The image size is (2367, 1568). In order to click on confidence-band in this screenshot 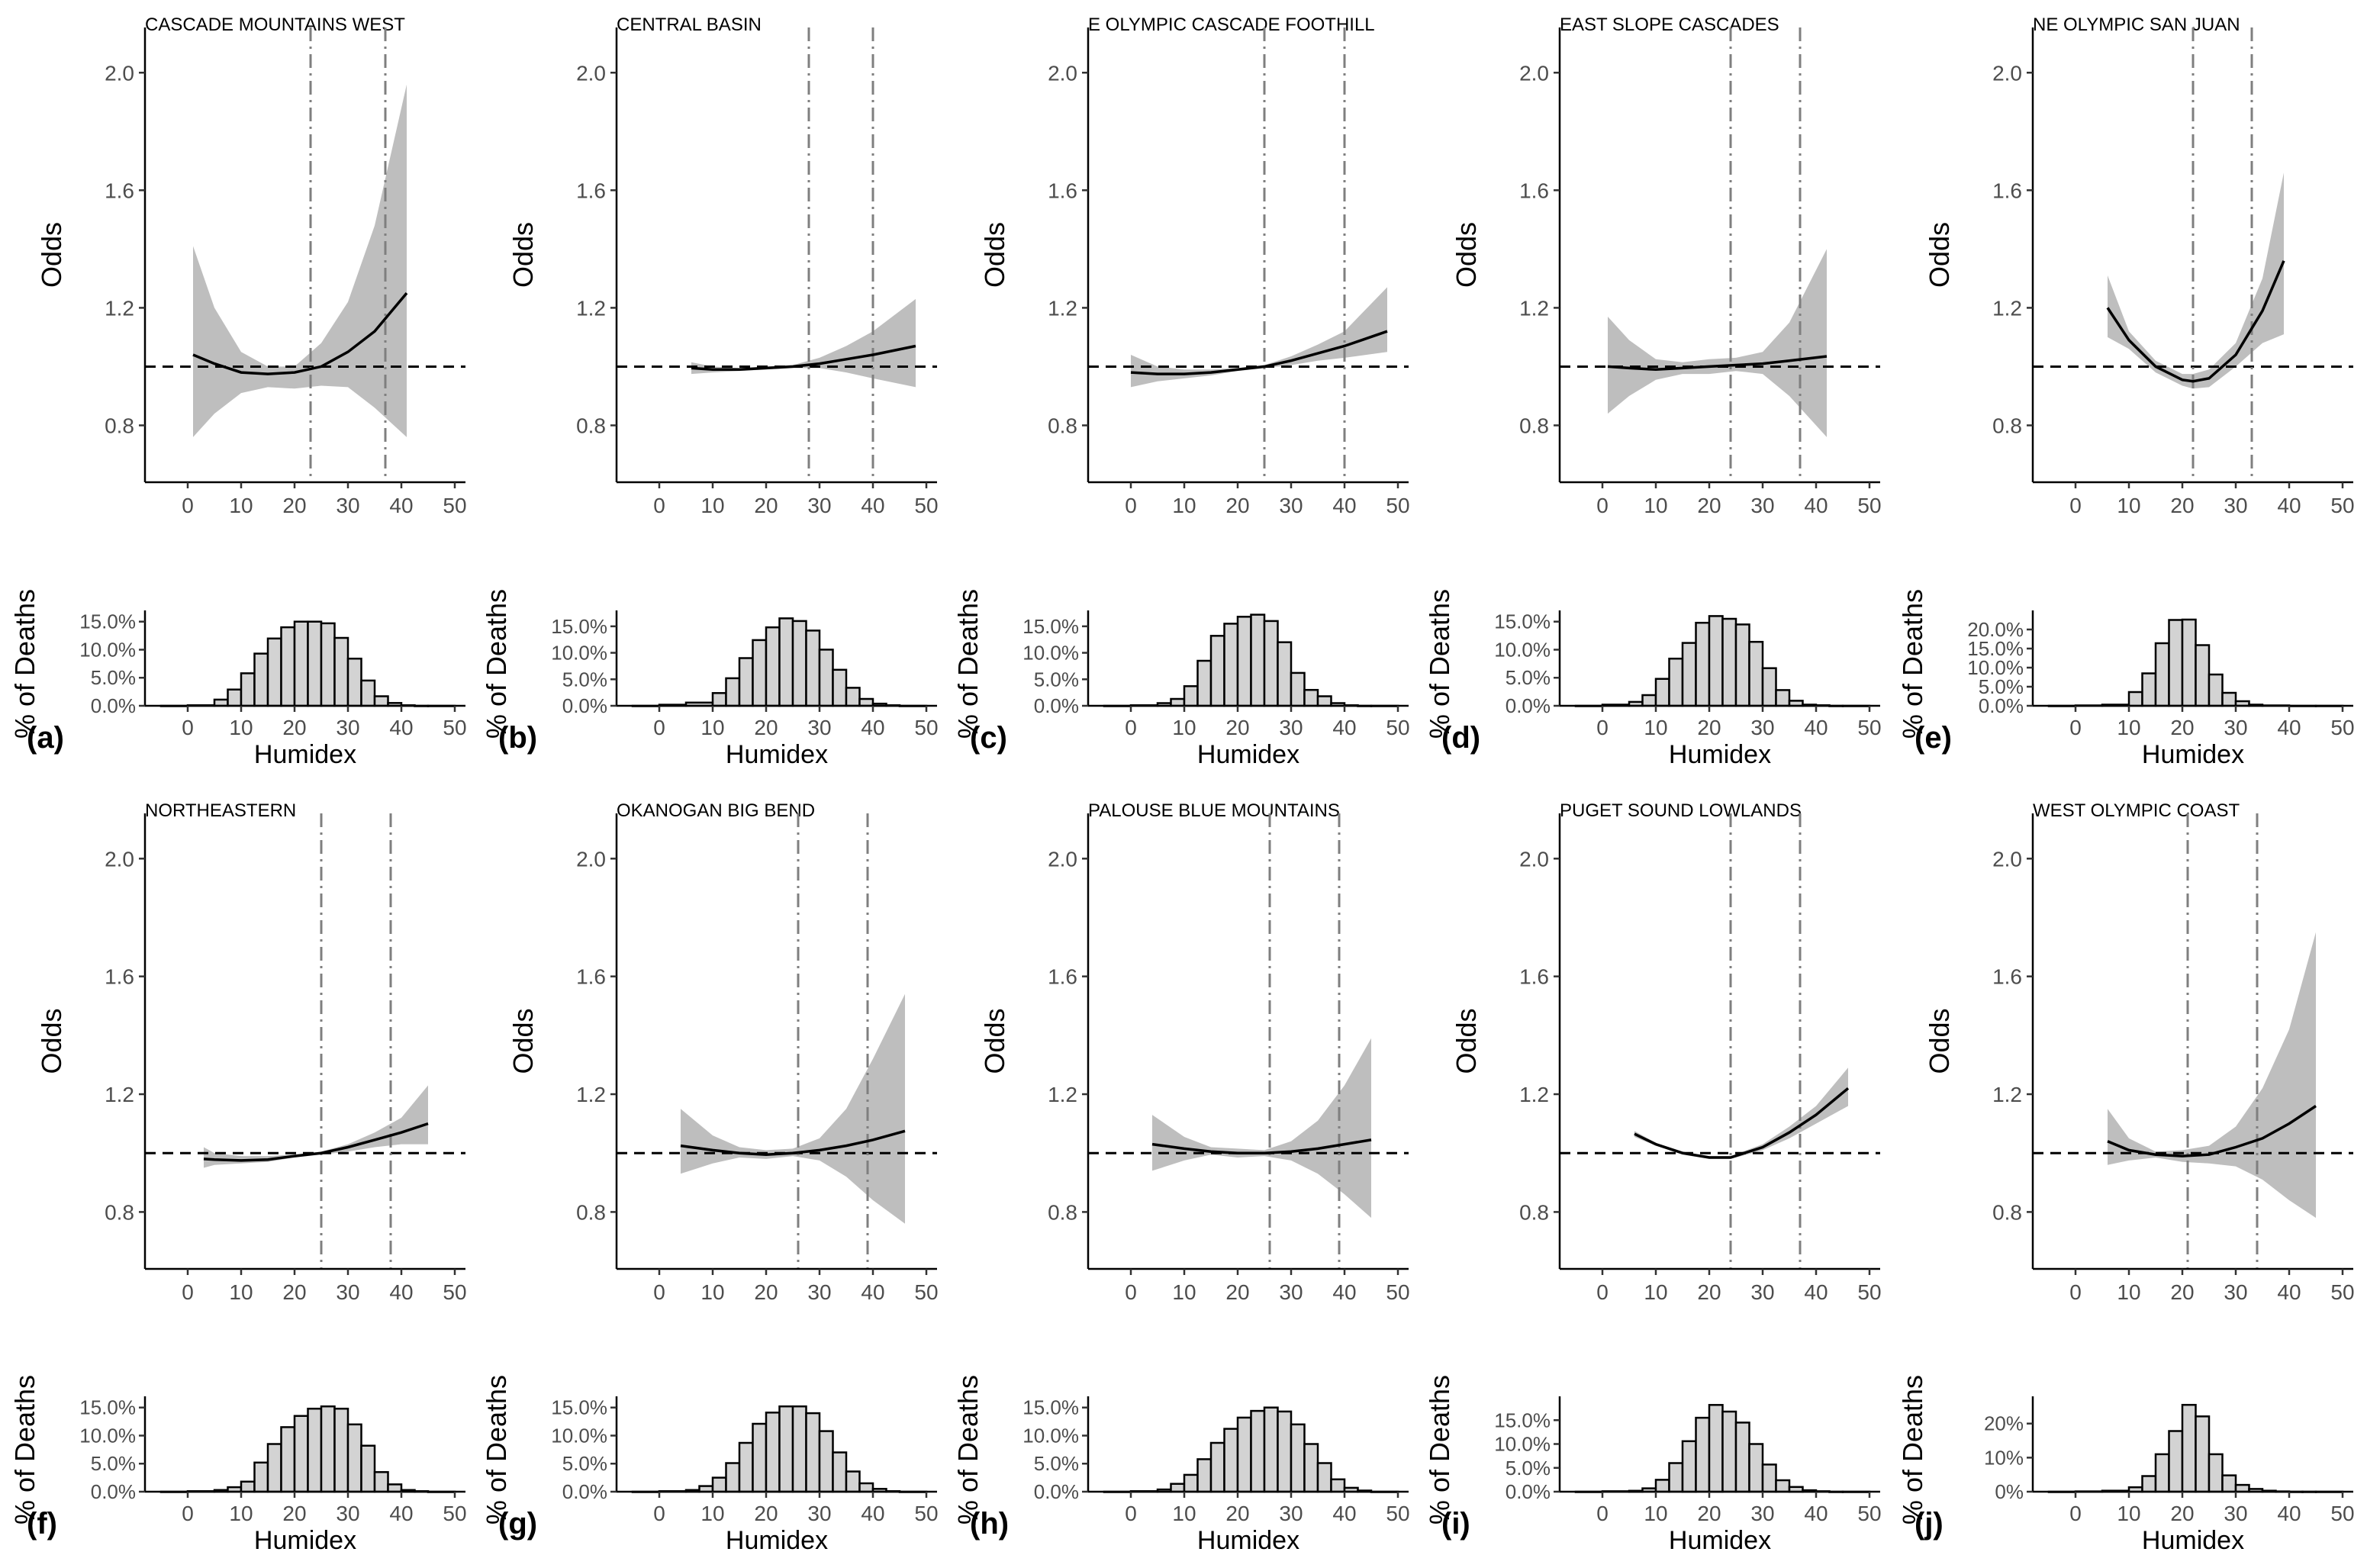, I will do `click(793, 1108)`.